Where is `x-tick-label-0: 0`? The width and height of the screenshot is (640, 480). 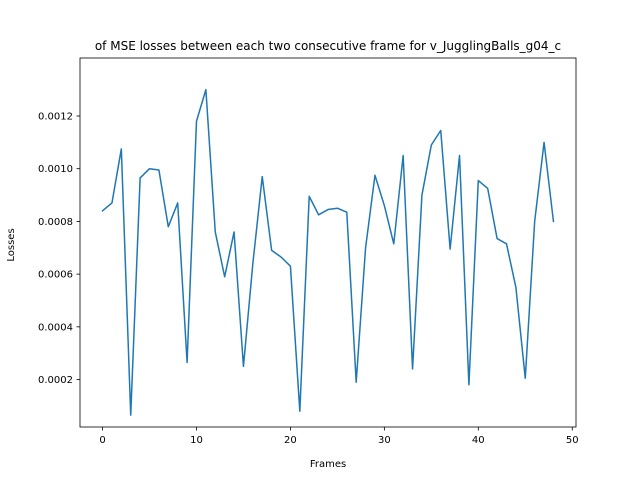 x-tick-label-0: 0 is located at coordinates (102, 440).